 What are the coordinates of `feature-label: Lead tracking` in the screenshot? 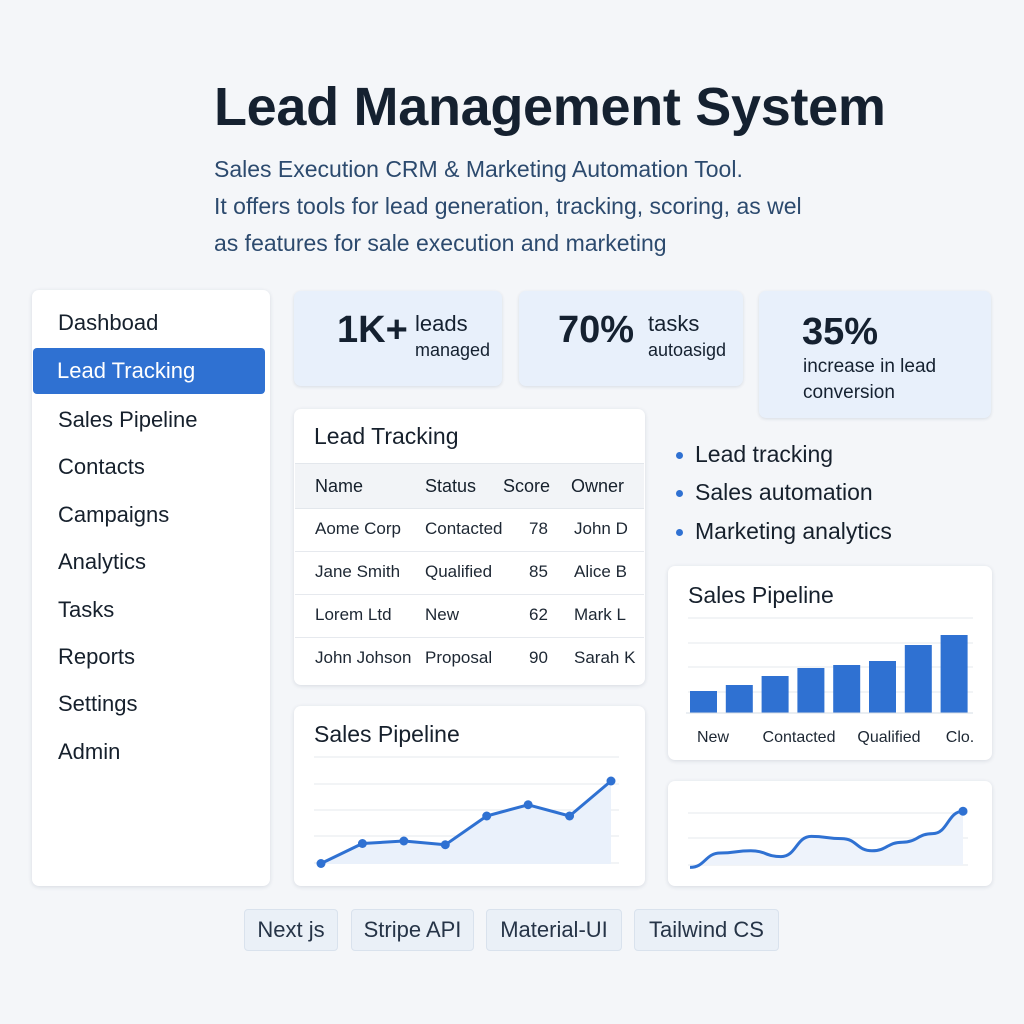 It's located at (764, 454).